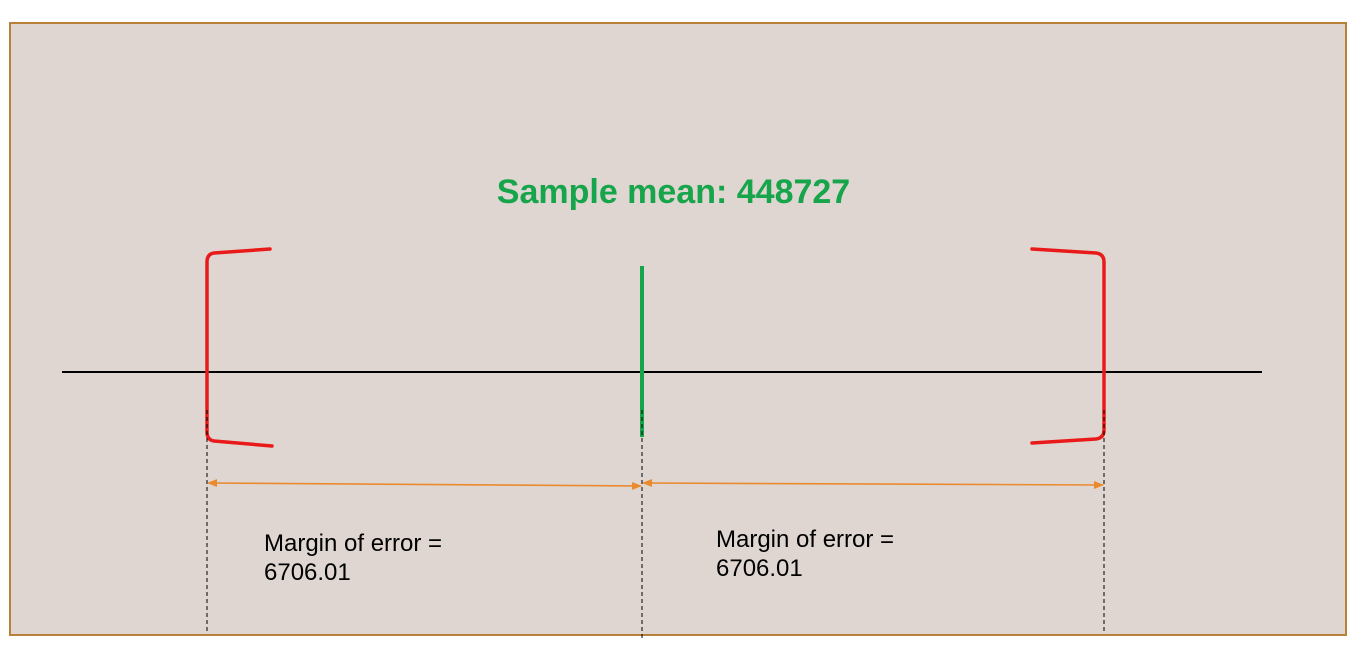 This screenshot has height=659, width=1366. Describe the element at coordinates (673, 192) in the screenshot. I see `sample-mean-title: Sample mean: 448727` at that location.